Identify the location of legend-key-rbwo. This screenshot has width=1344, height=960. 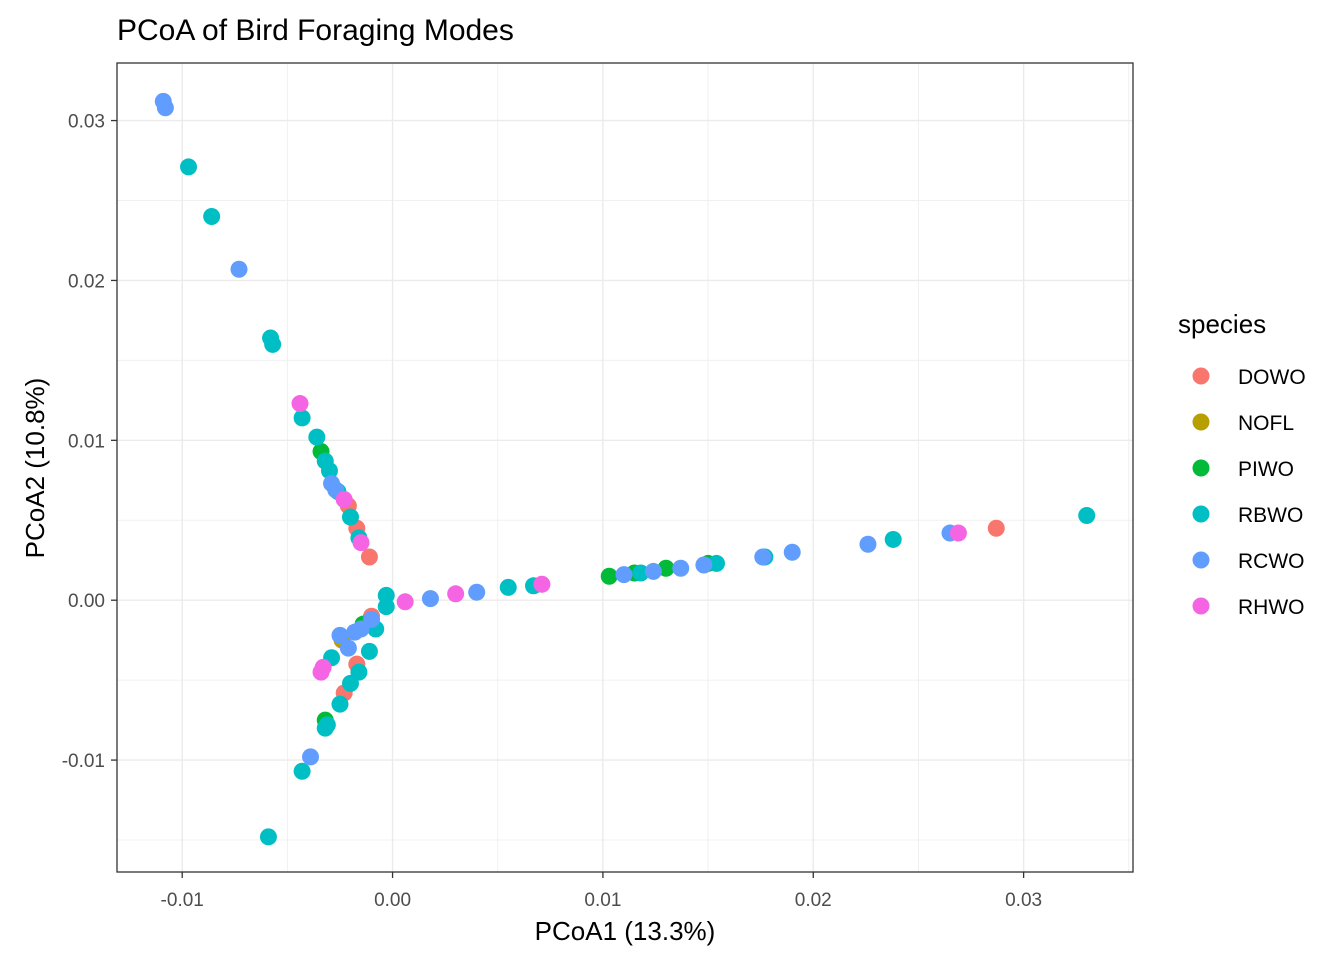
(1201, 514).